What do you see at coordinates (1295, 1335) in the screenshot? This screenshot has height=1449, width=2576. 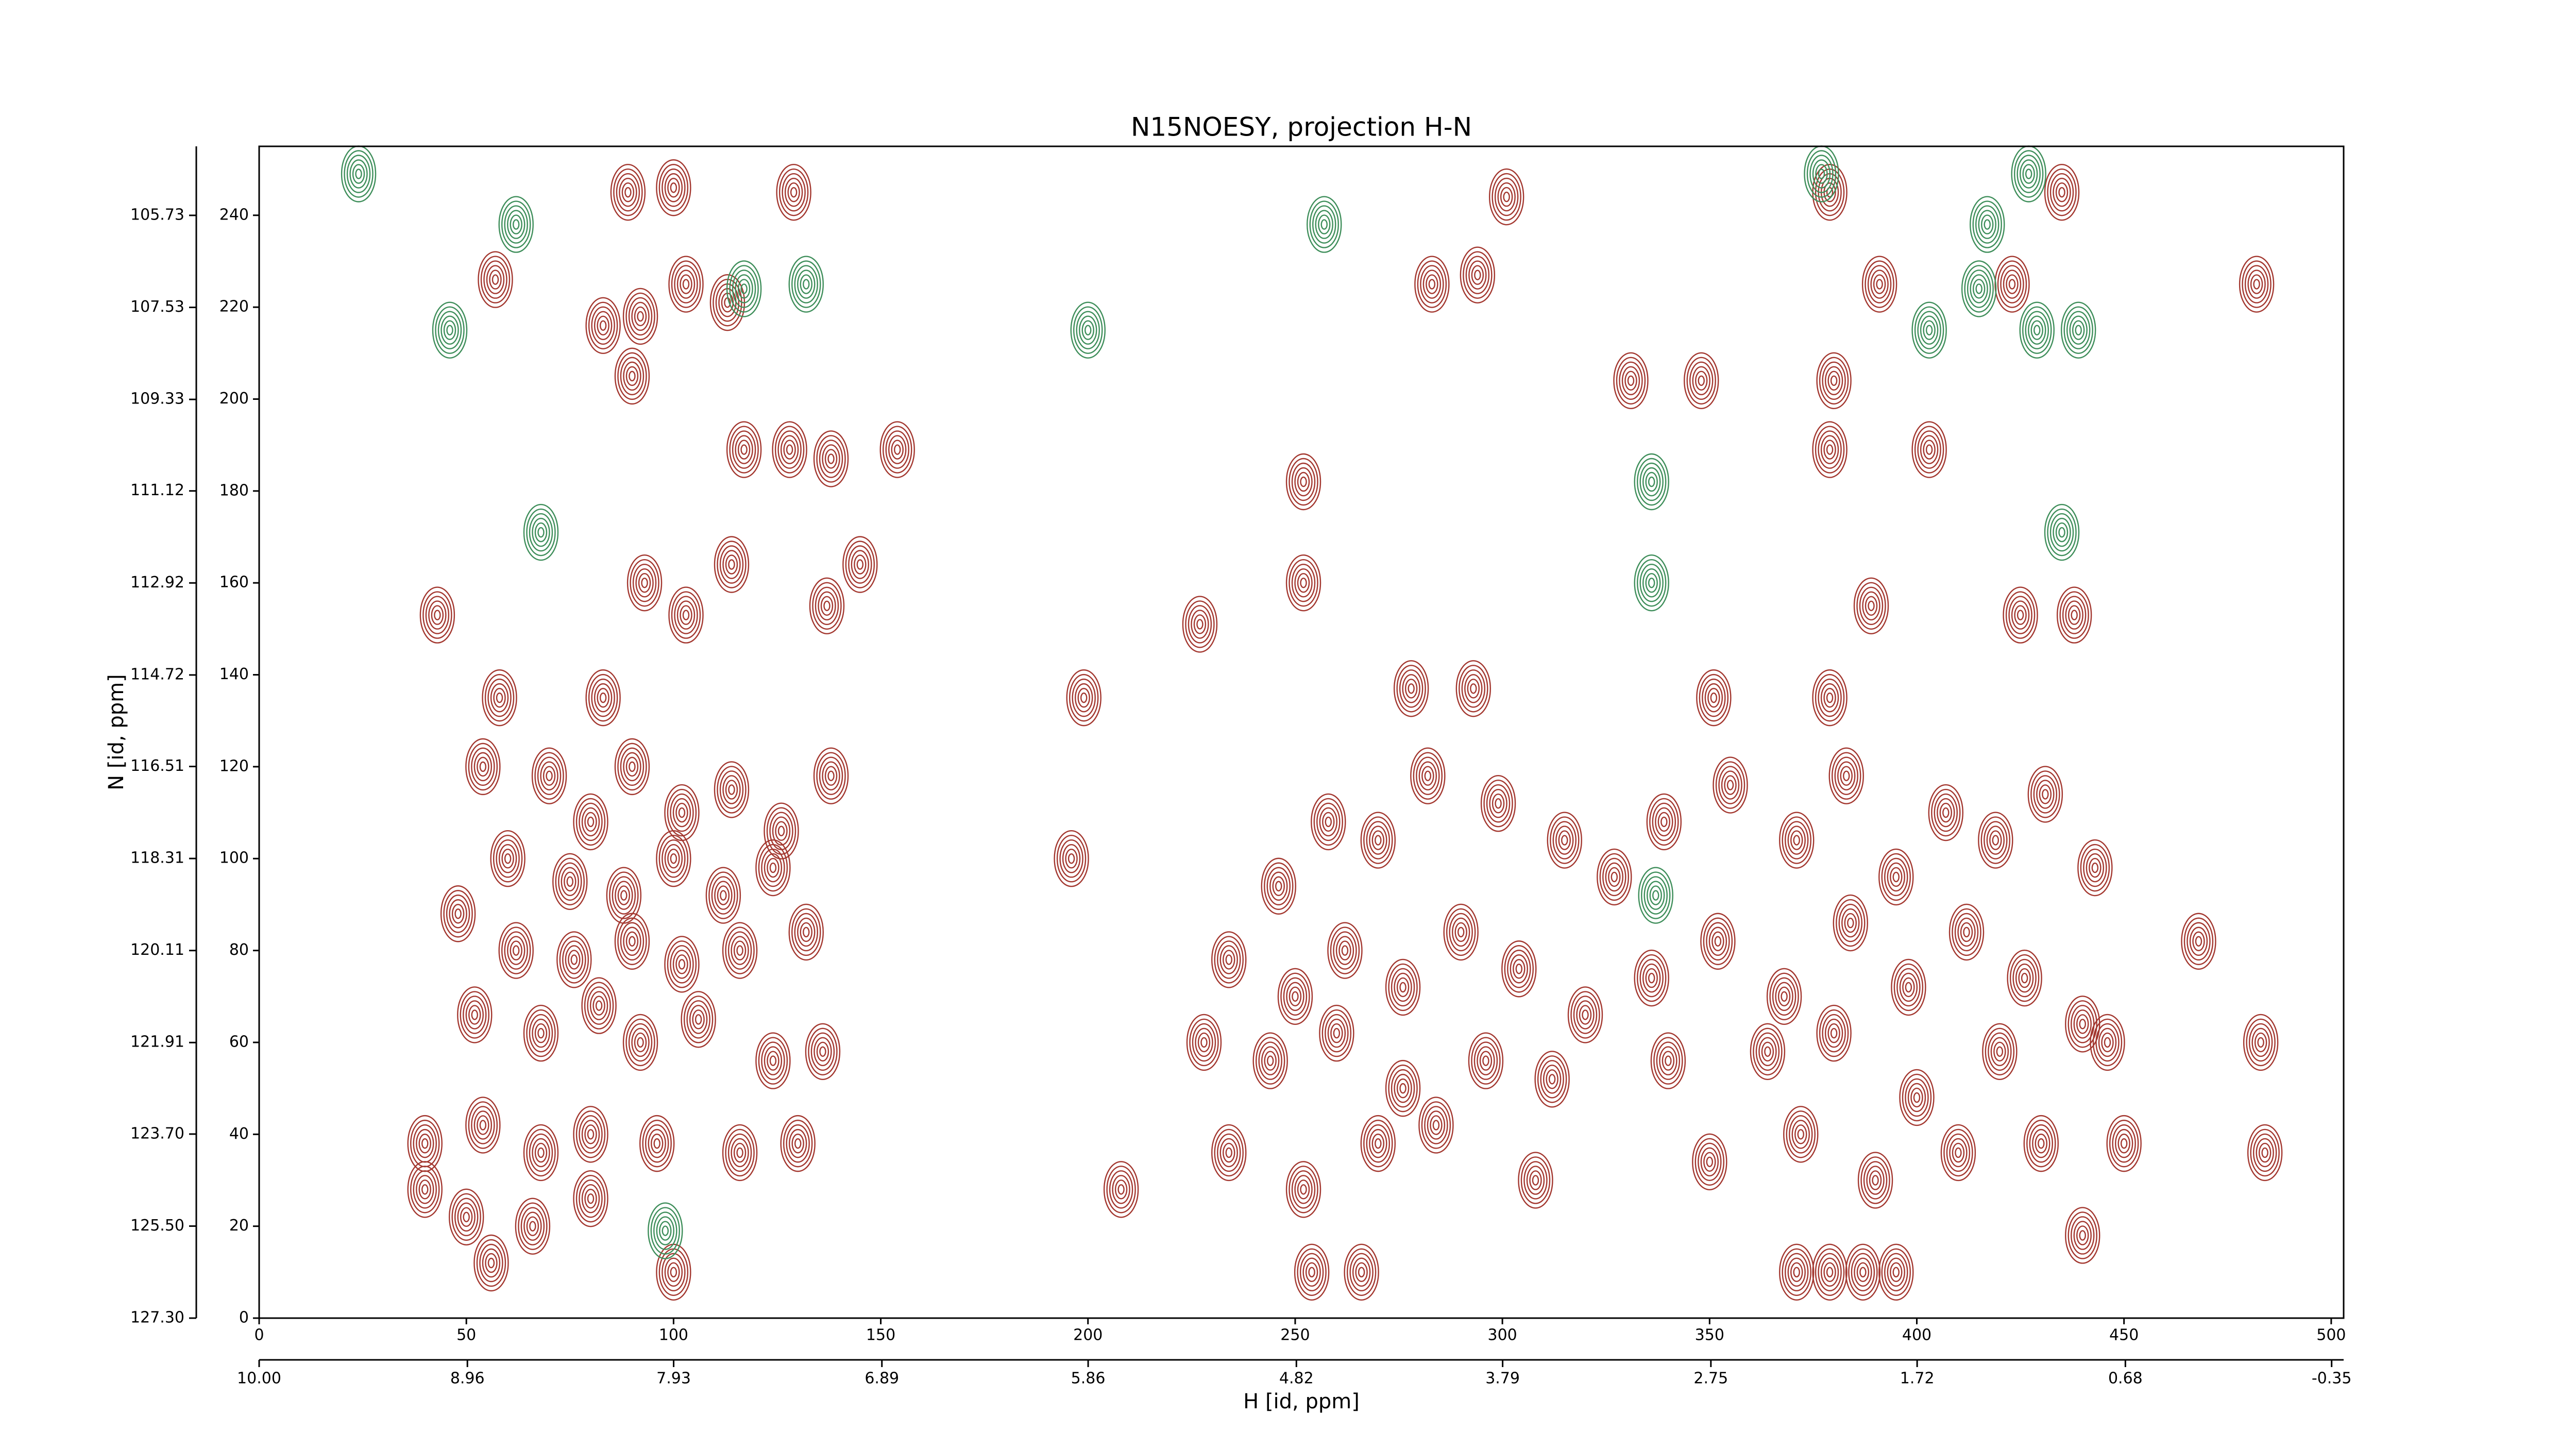 I see `x-tick-label: 250` at bounding box center [1295, 1335].